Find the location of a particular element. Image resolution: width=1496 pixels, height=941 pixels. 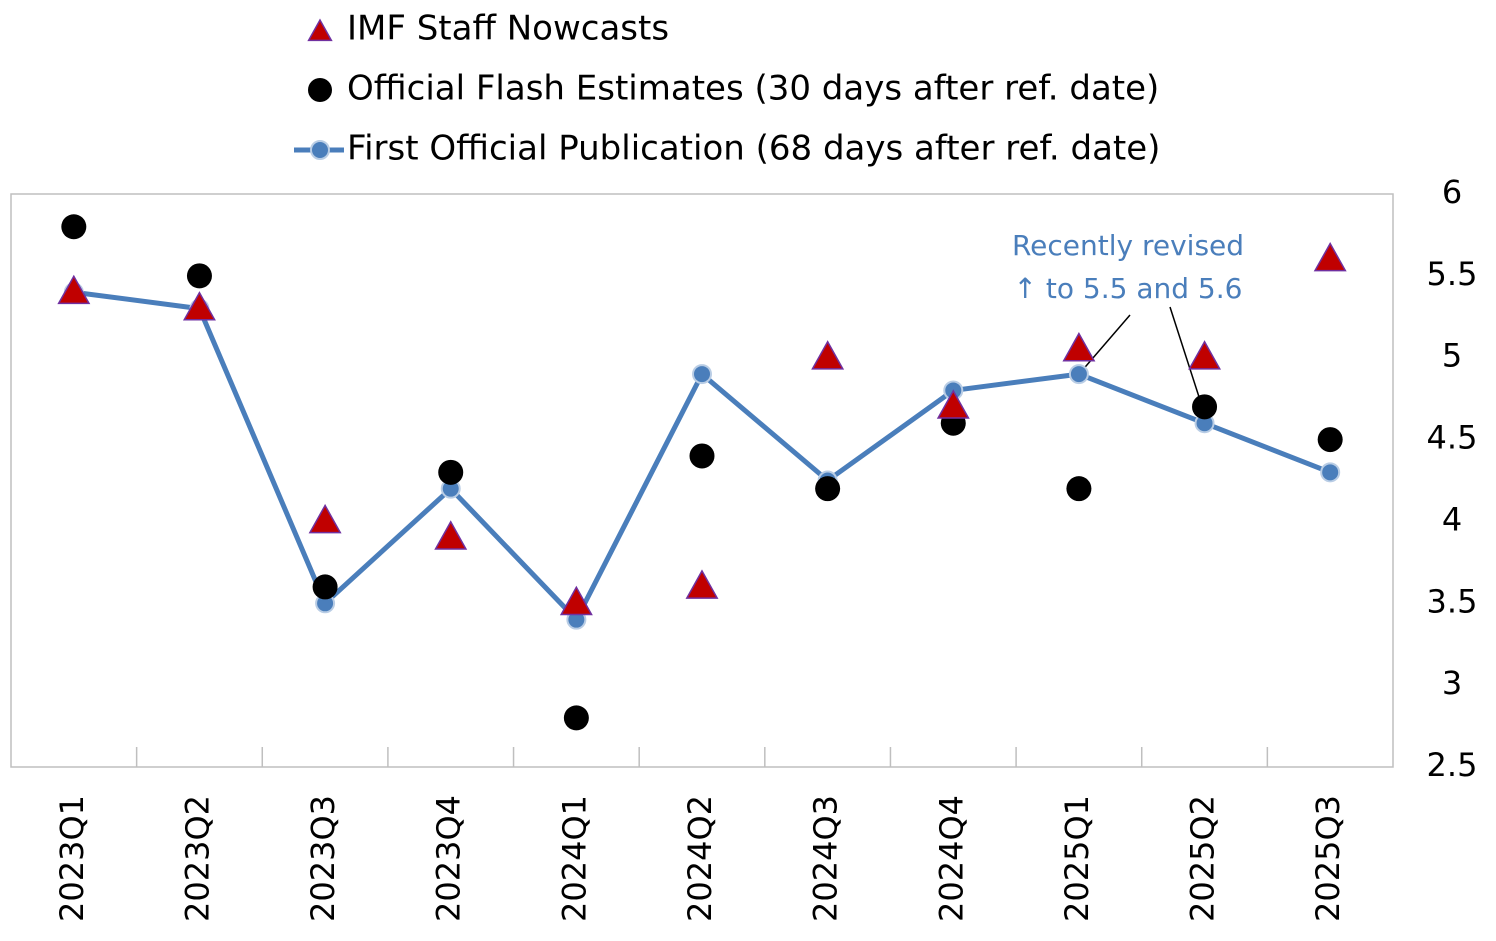

x-tick-label: 2024Q2 is located at coordinates (700, 858).